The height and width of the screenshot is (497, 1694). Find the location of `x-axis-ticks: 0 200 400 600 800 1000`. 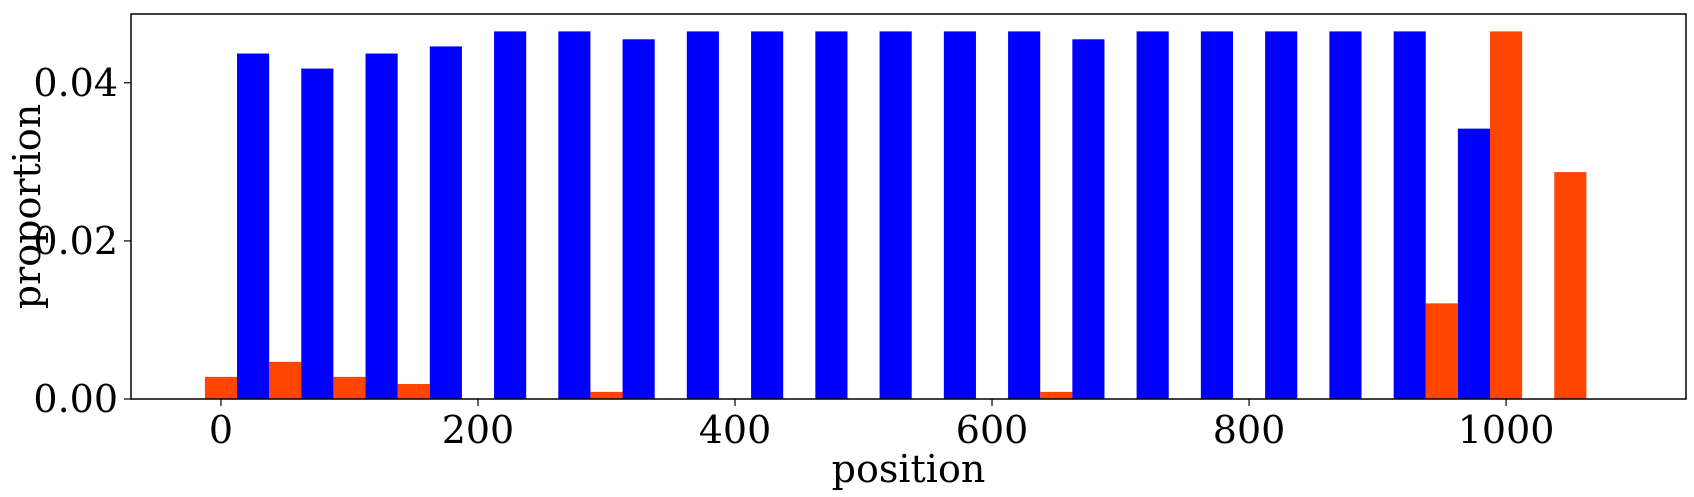

x-axis-ticks: 0 200 400 600 800 1000 is located at coordinates (882, 425).